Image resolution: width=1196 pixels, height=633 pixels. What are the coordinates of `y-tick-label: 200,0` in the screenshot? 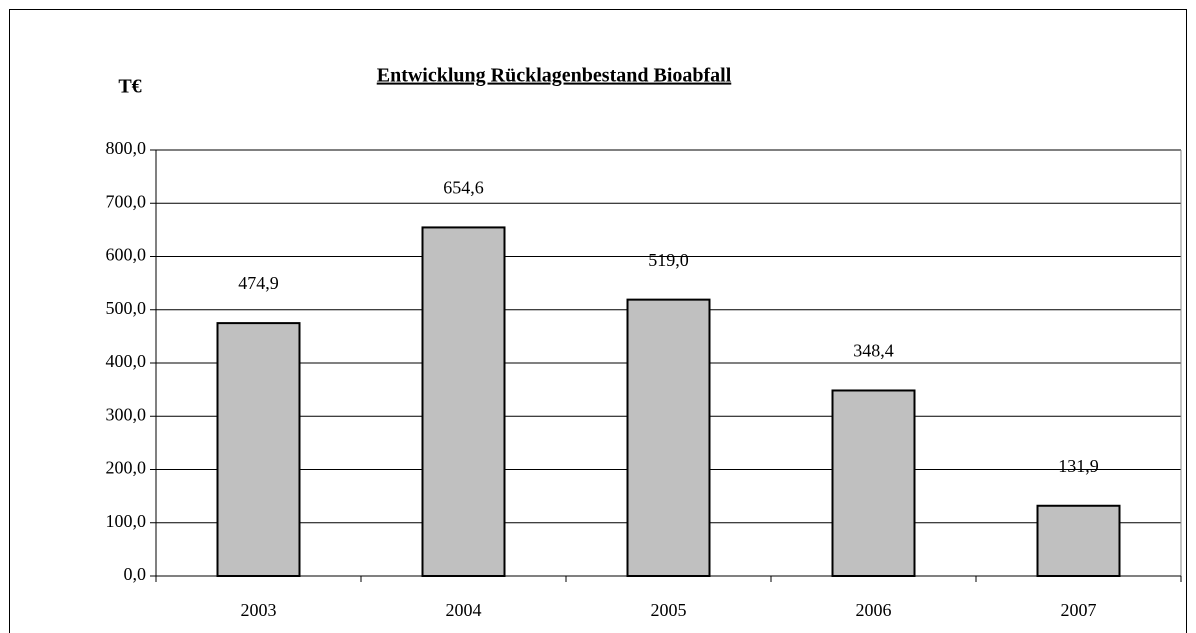 It's located at (126, 468).